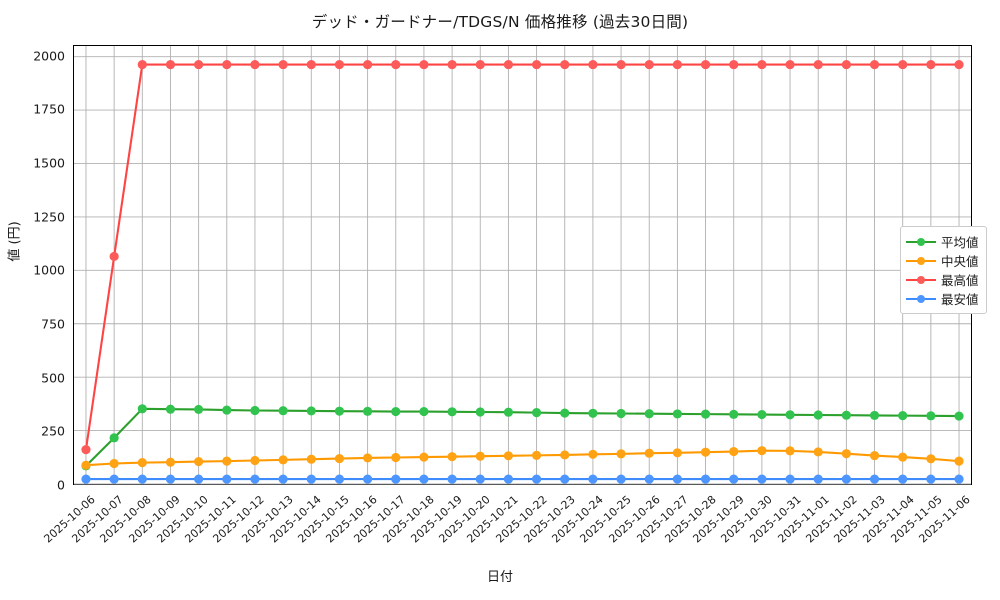 The width and height of the screenshot is (1000, 600). Describe the element at coordinates (960, 261) in the screenshot. I see `legend-label: 中央値` at that location.